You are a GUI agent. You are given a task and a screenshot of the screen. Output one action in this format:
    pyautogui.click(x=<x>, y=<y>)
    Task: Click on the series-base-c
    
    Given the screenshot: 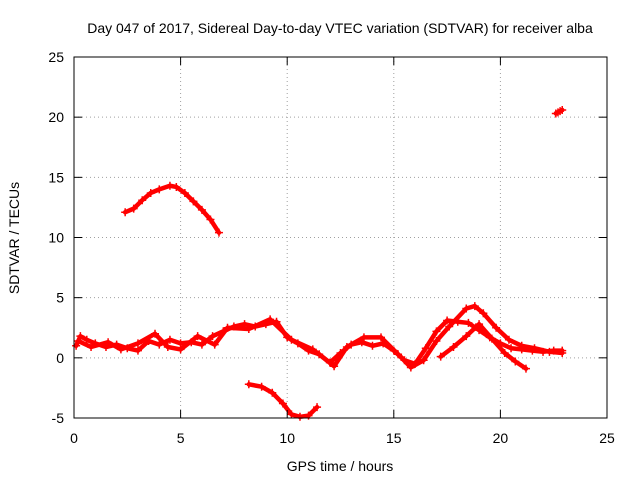 What is the action you would take?
    pyautogui.click(x=483, y=346)
    